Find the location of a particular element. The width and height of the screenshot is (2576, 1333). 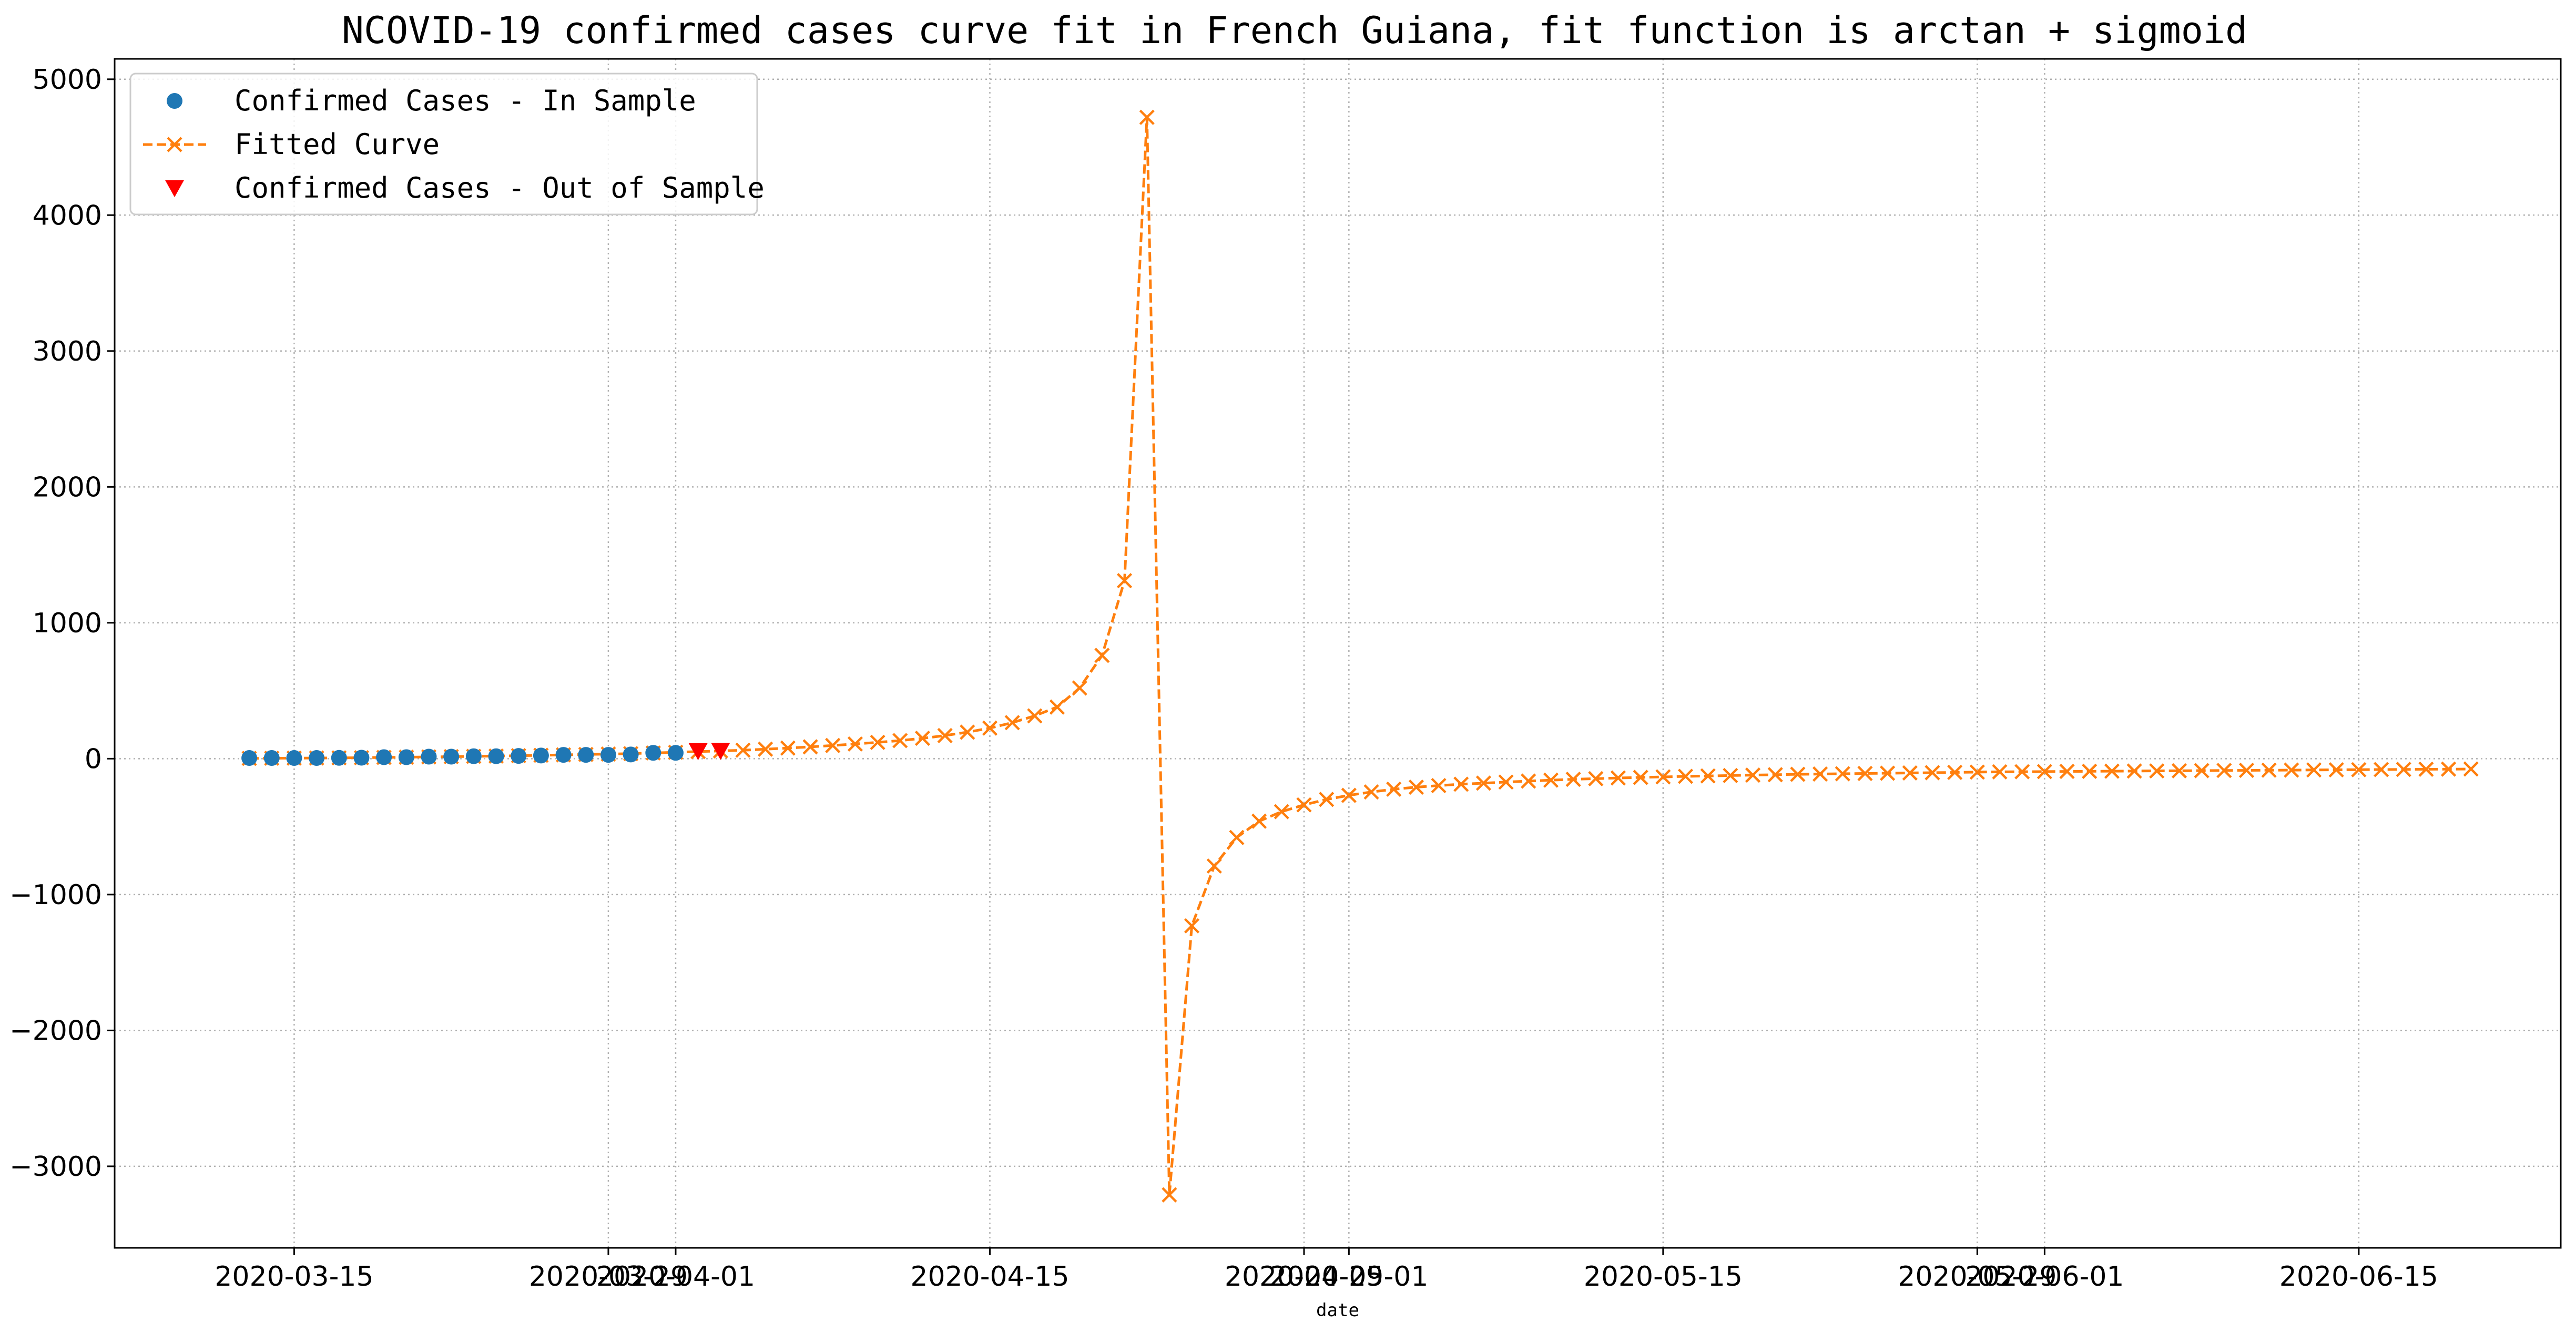

legend-label: Confirmed Cases - In Sample is located at coordinates (466, 100).